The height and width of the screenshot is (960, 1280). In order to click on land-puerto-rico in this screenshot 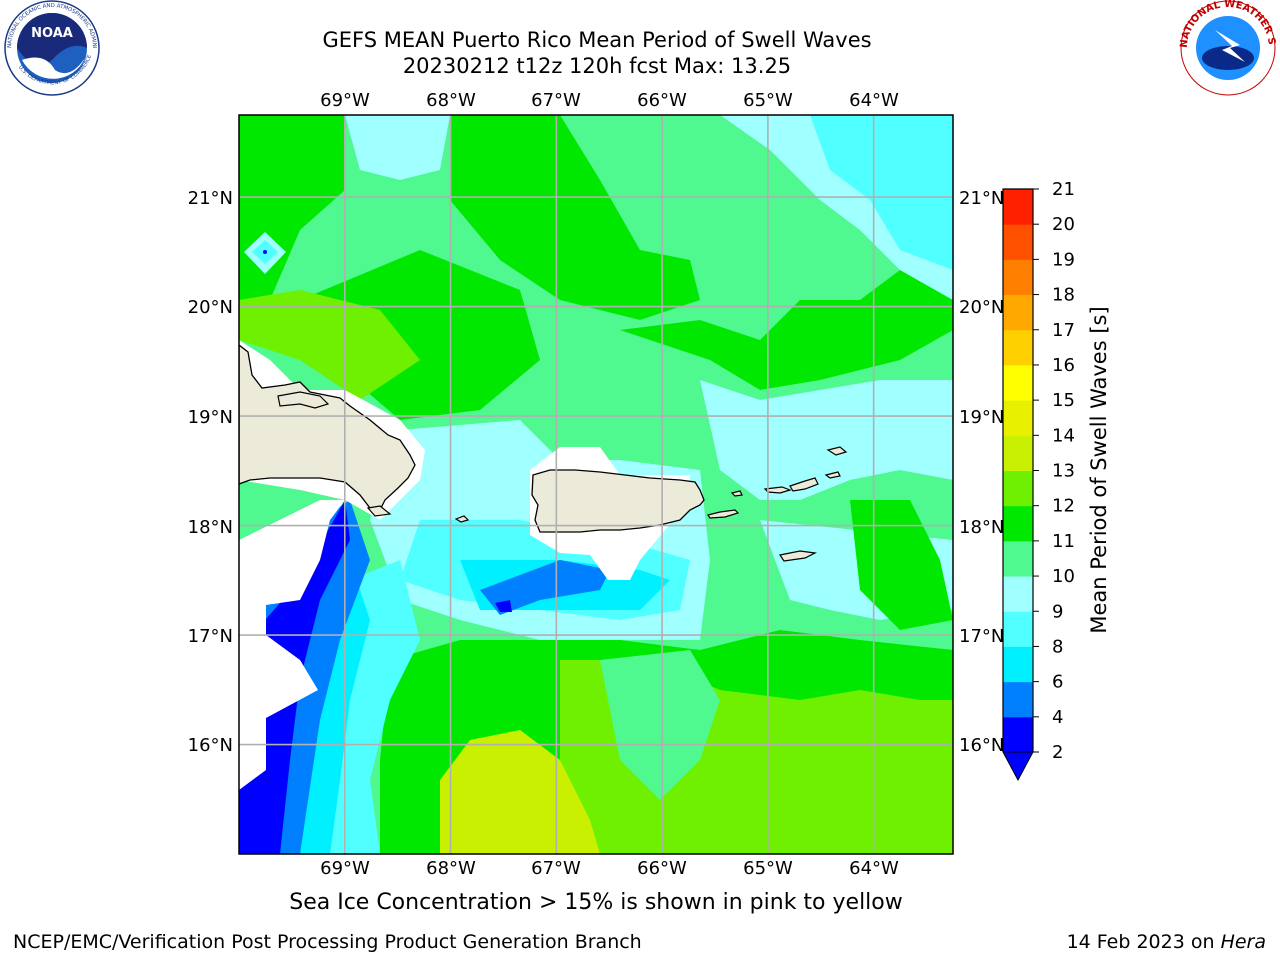, I will do `click(618, 501)`.